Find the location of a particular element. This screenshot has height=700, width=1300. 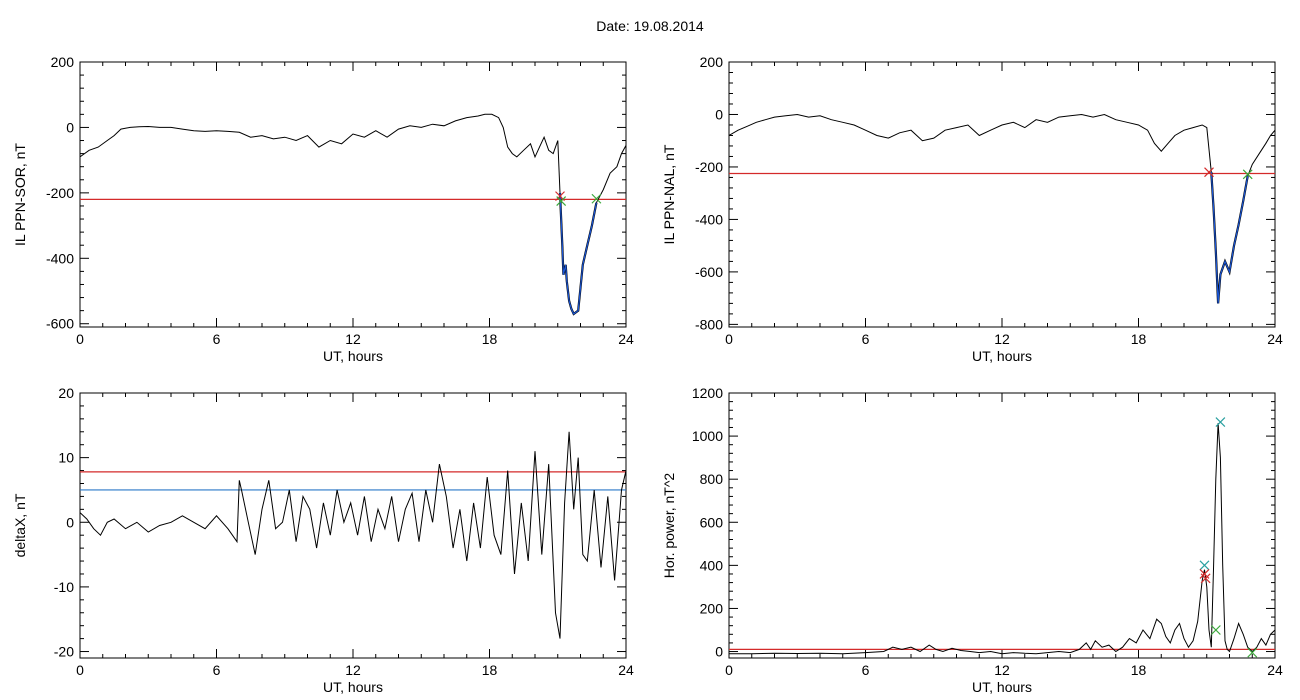

y-tick-label: 600 is located at coordinates (712, 522).